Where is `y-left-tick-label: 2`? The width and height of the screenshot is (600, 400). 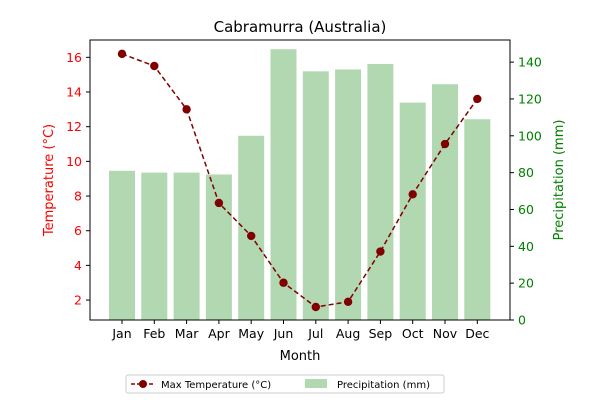 y-left-tick-label: 2 is located at coordinates (78, 300).